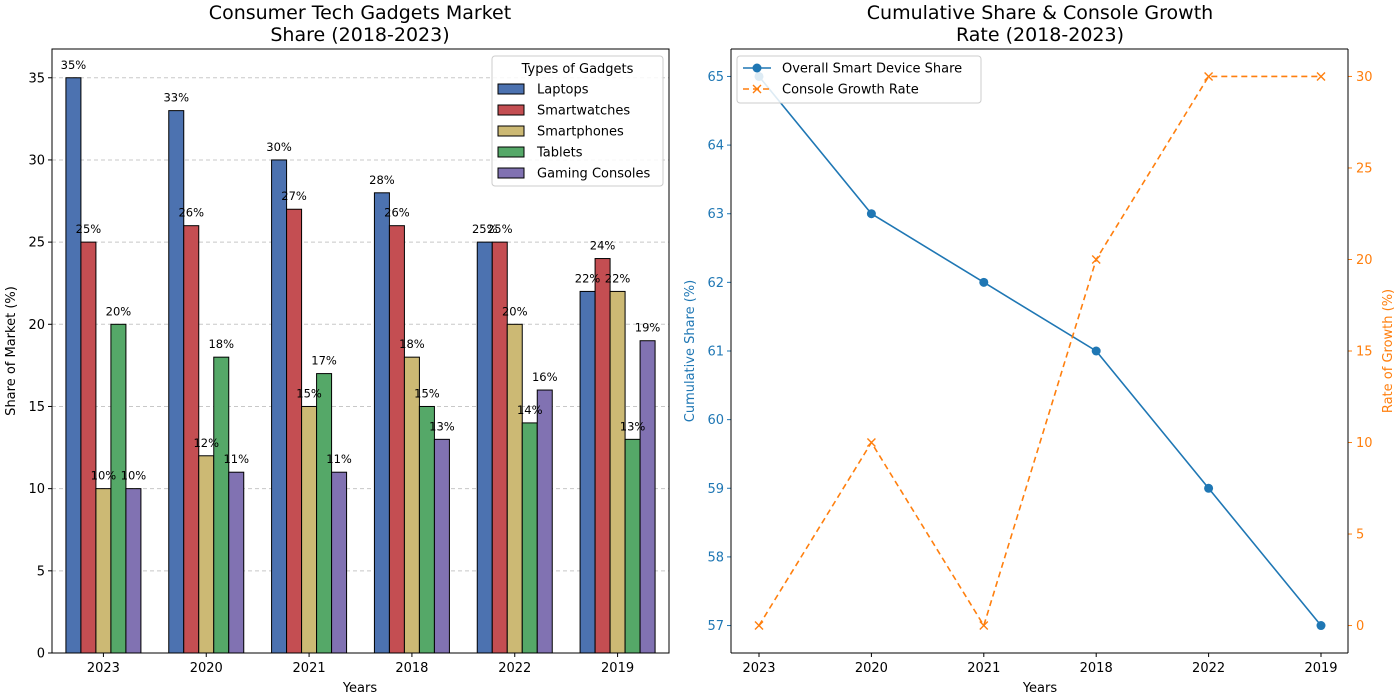 The height and width of the screenshot is (700, 1400). What do you see at coordinates (577, 69) in the screenshot?
I see `legend-title: Types of Gadgets` at bounding box center [577, 69].